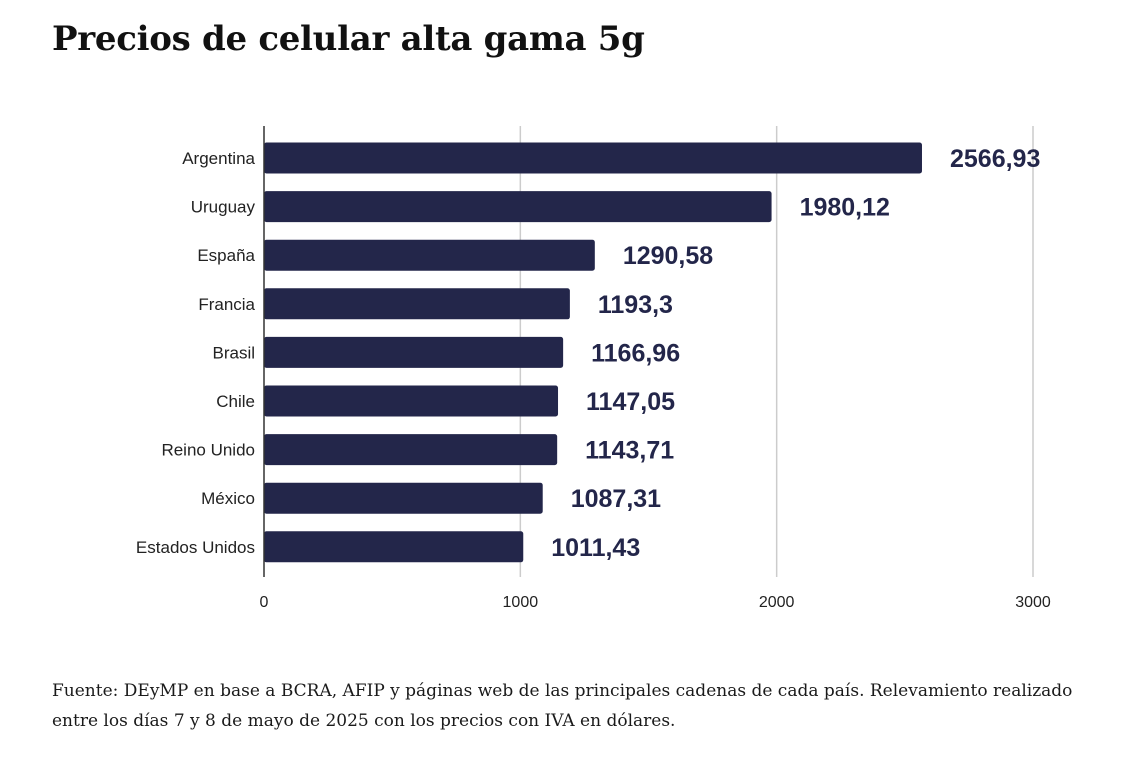 The height and width of the screenshot is (765, 1140). I want to click on category-label: Uruguay, so click(223, 207).